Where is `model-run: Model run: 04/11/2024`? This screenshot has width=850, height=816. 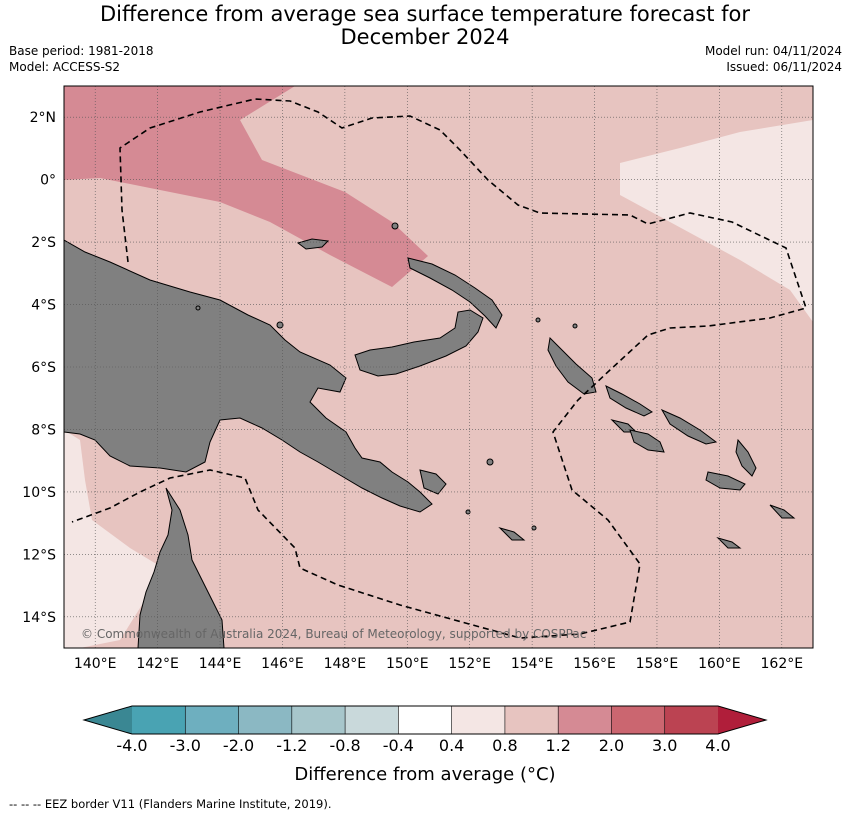
model-run: Model run: 04/11/2024 is located at coordinates (773, 51).